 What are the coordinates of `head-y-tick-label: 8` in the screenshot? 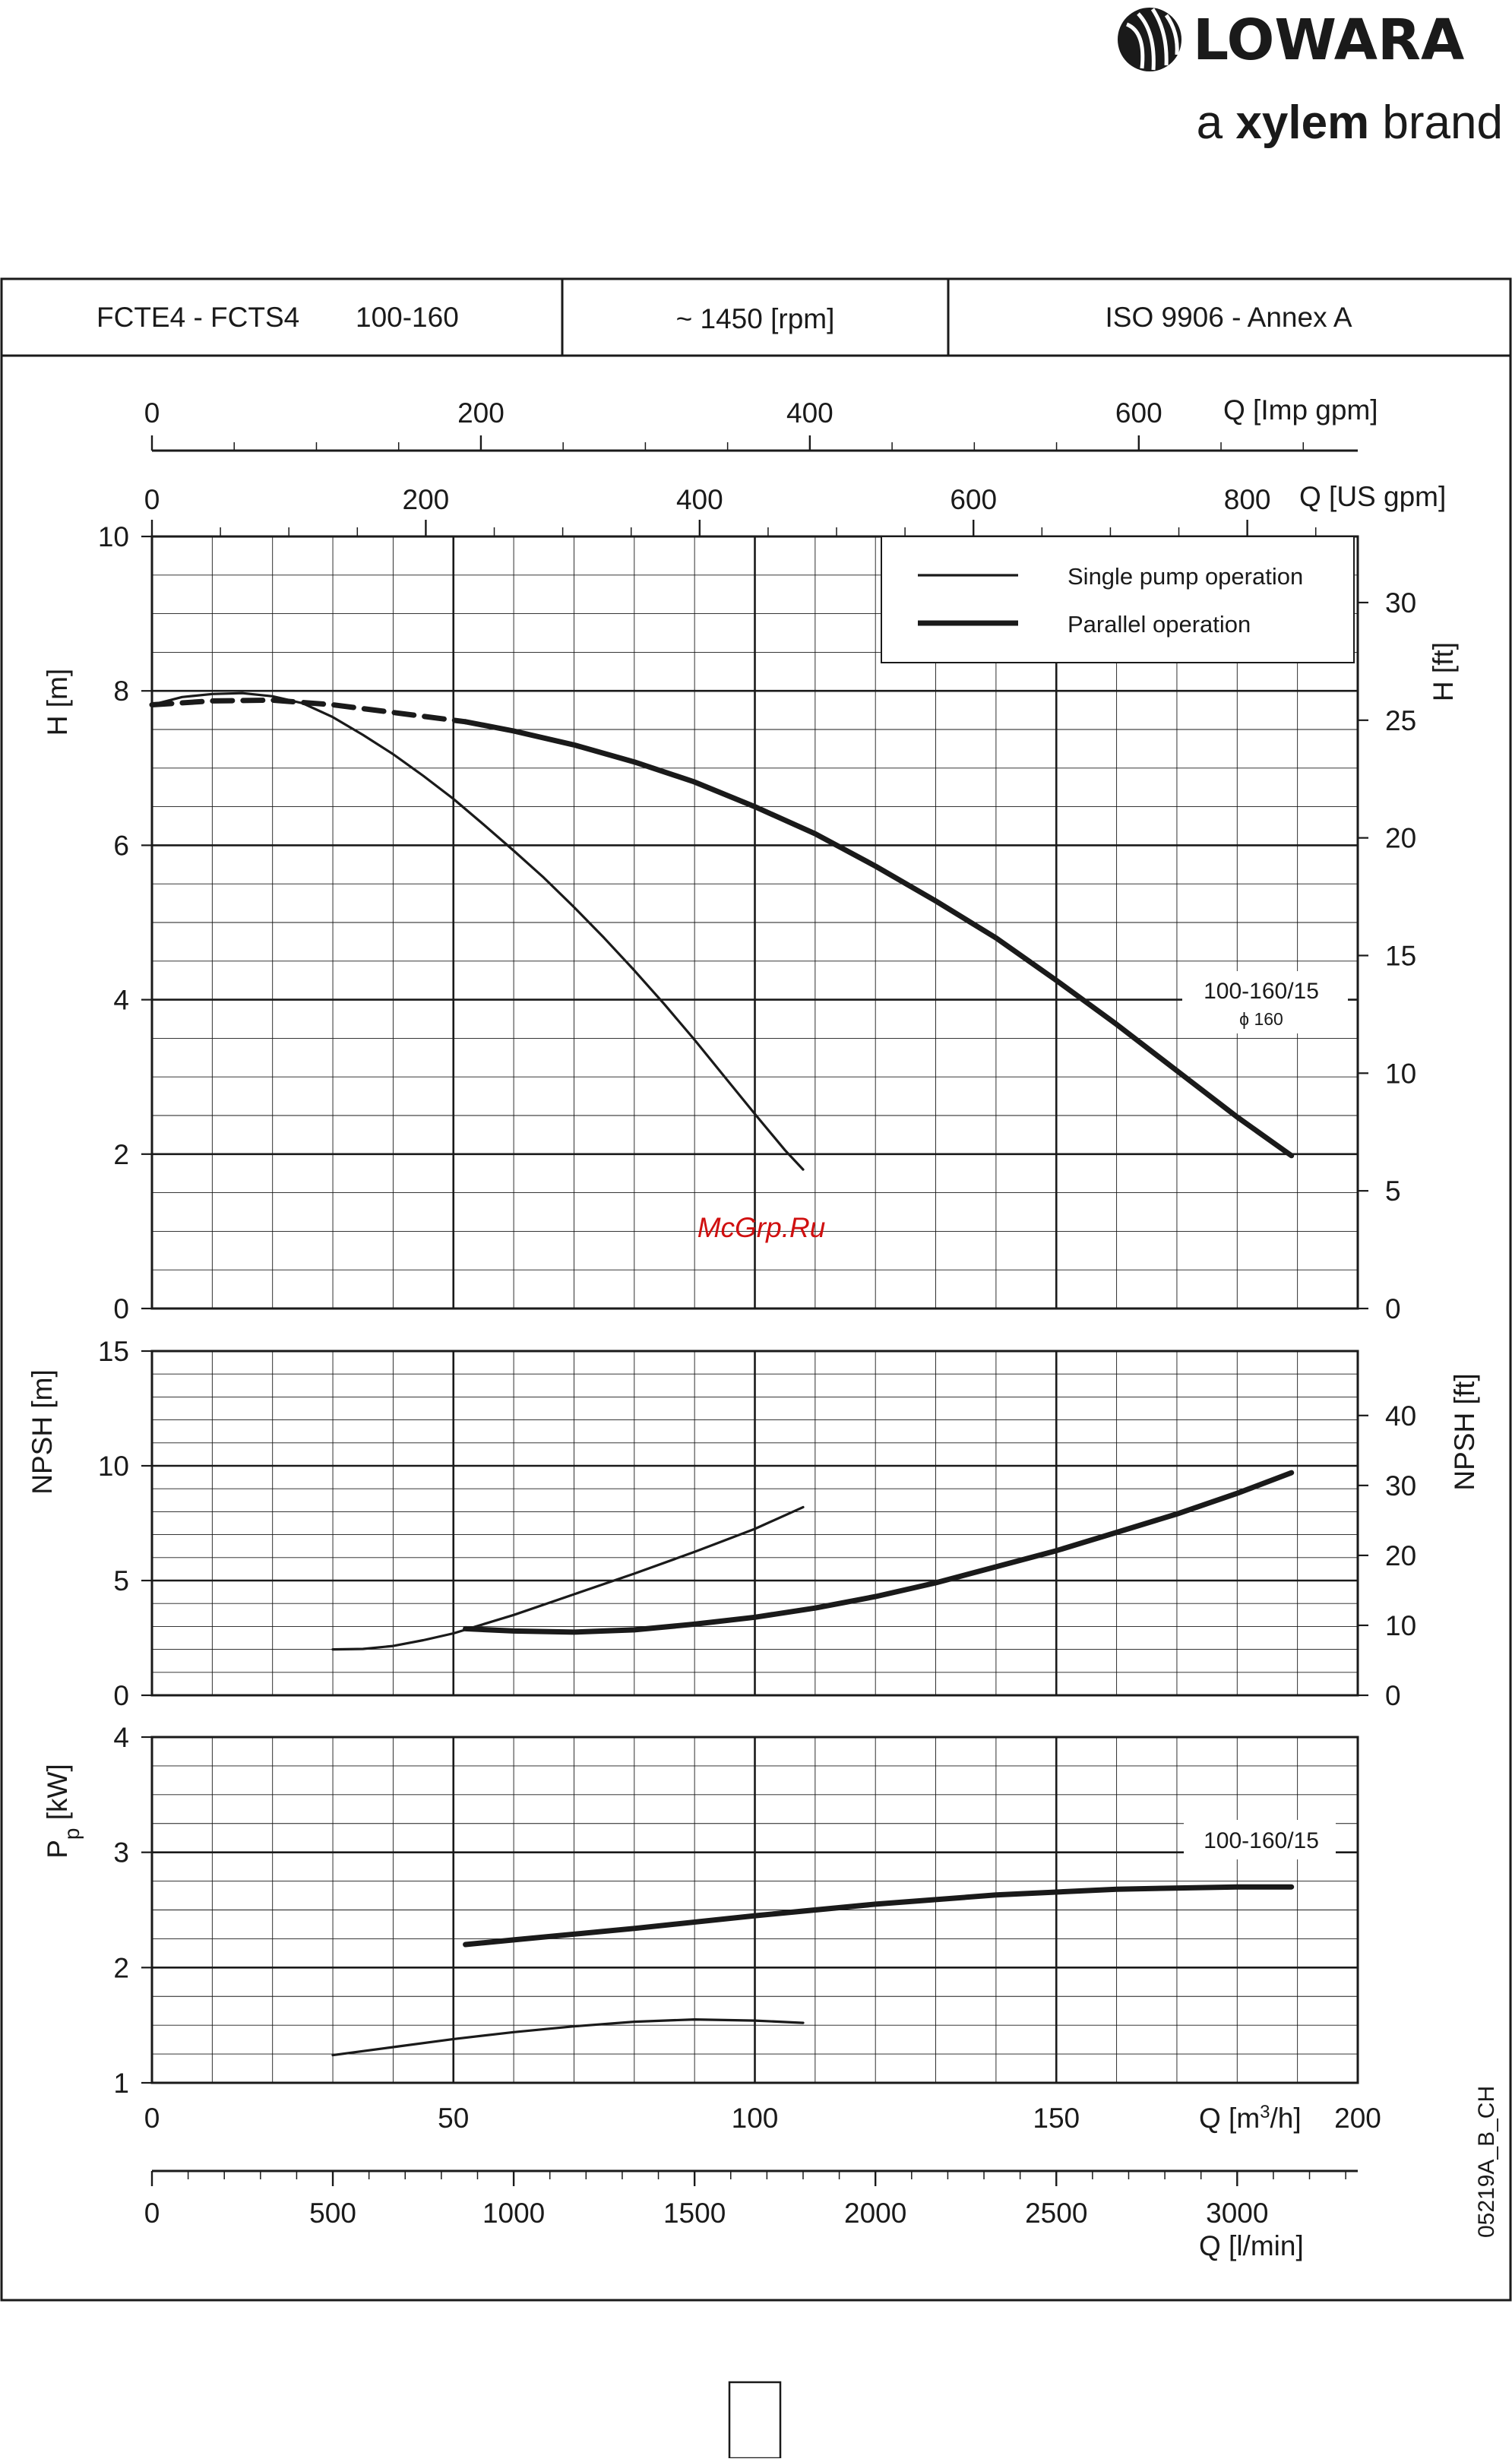 It's located at (121, 691).